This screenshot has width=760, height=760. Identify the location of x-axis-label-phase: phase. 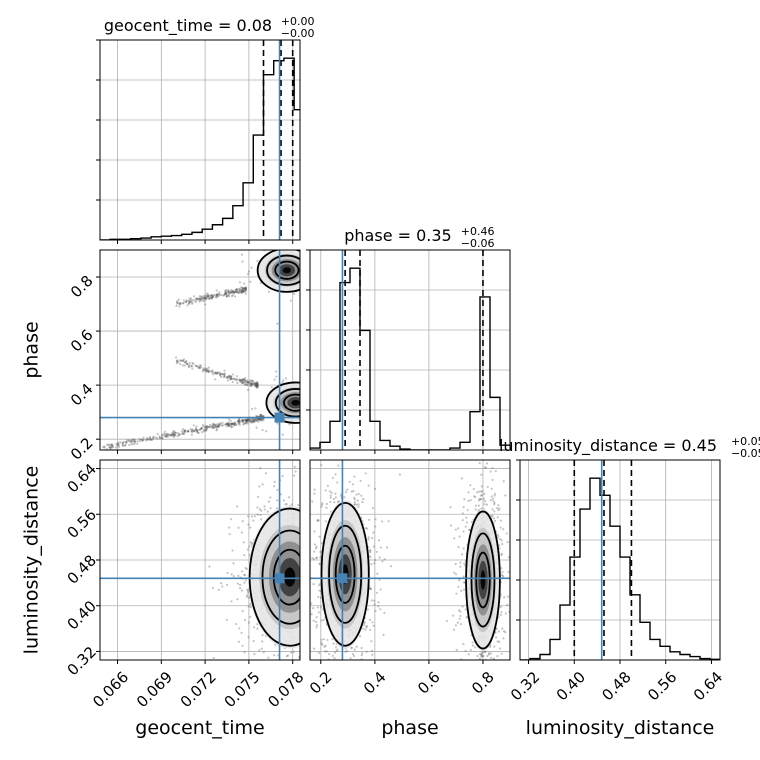
(409, 728).